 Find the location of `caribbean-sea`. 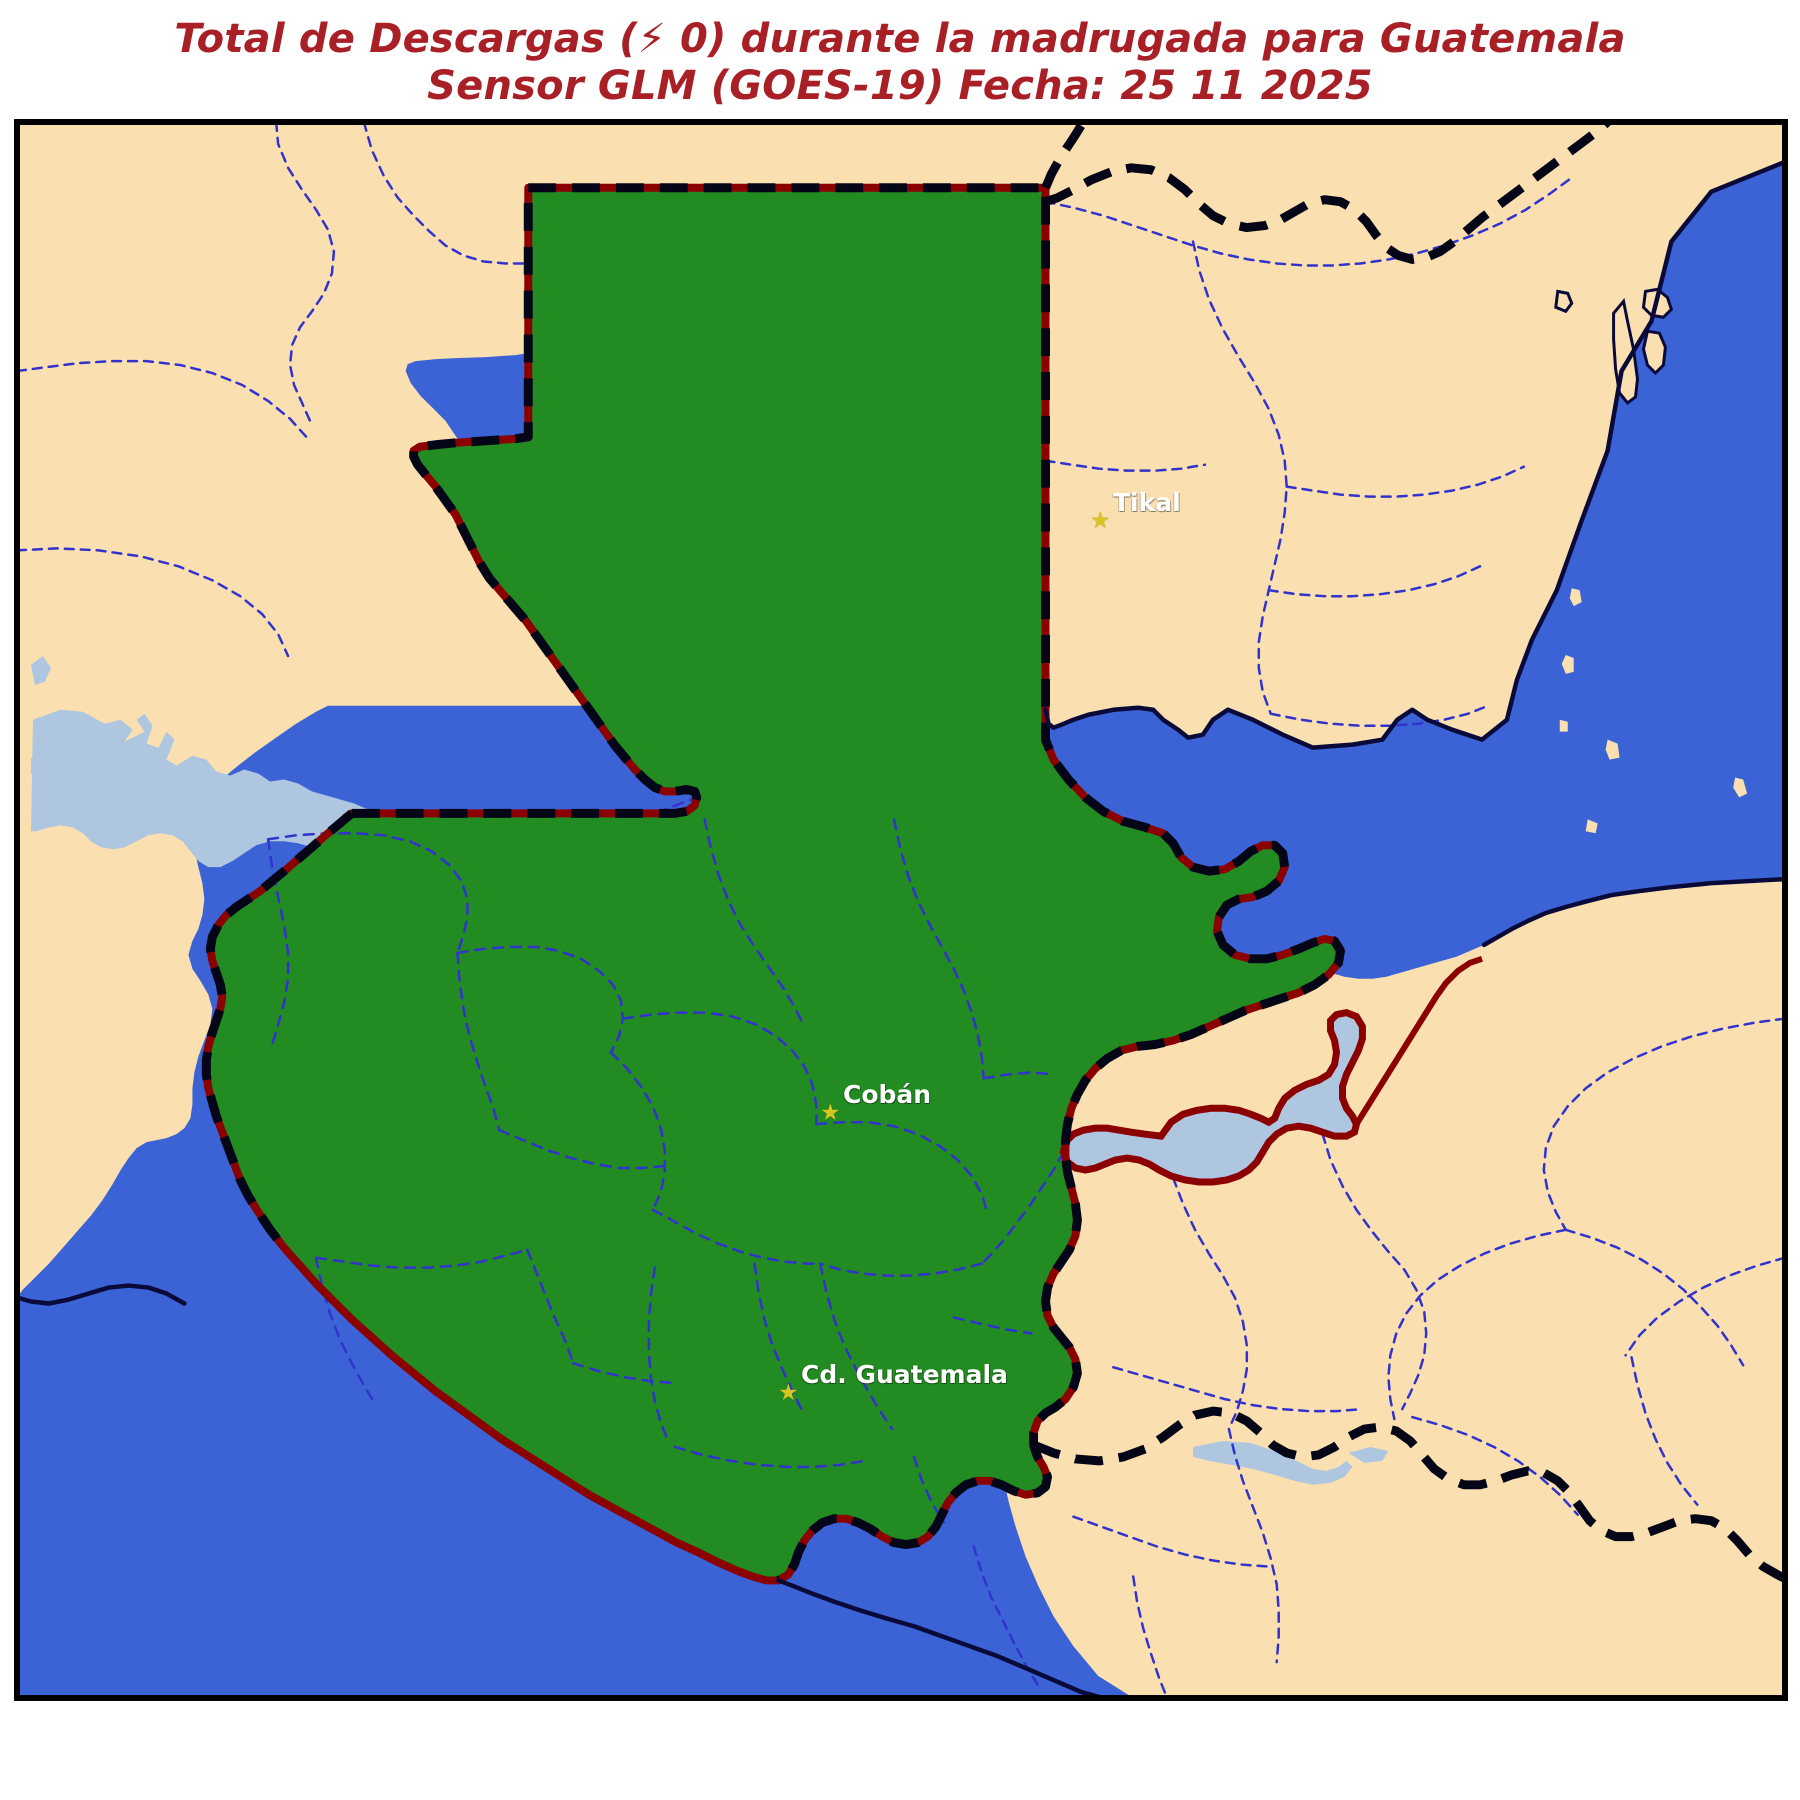

caribbean-sea is located at coordinates (1633, 520).